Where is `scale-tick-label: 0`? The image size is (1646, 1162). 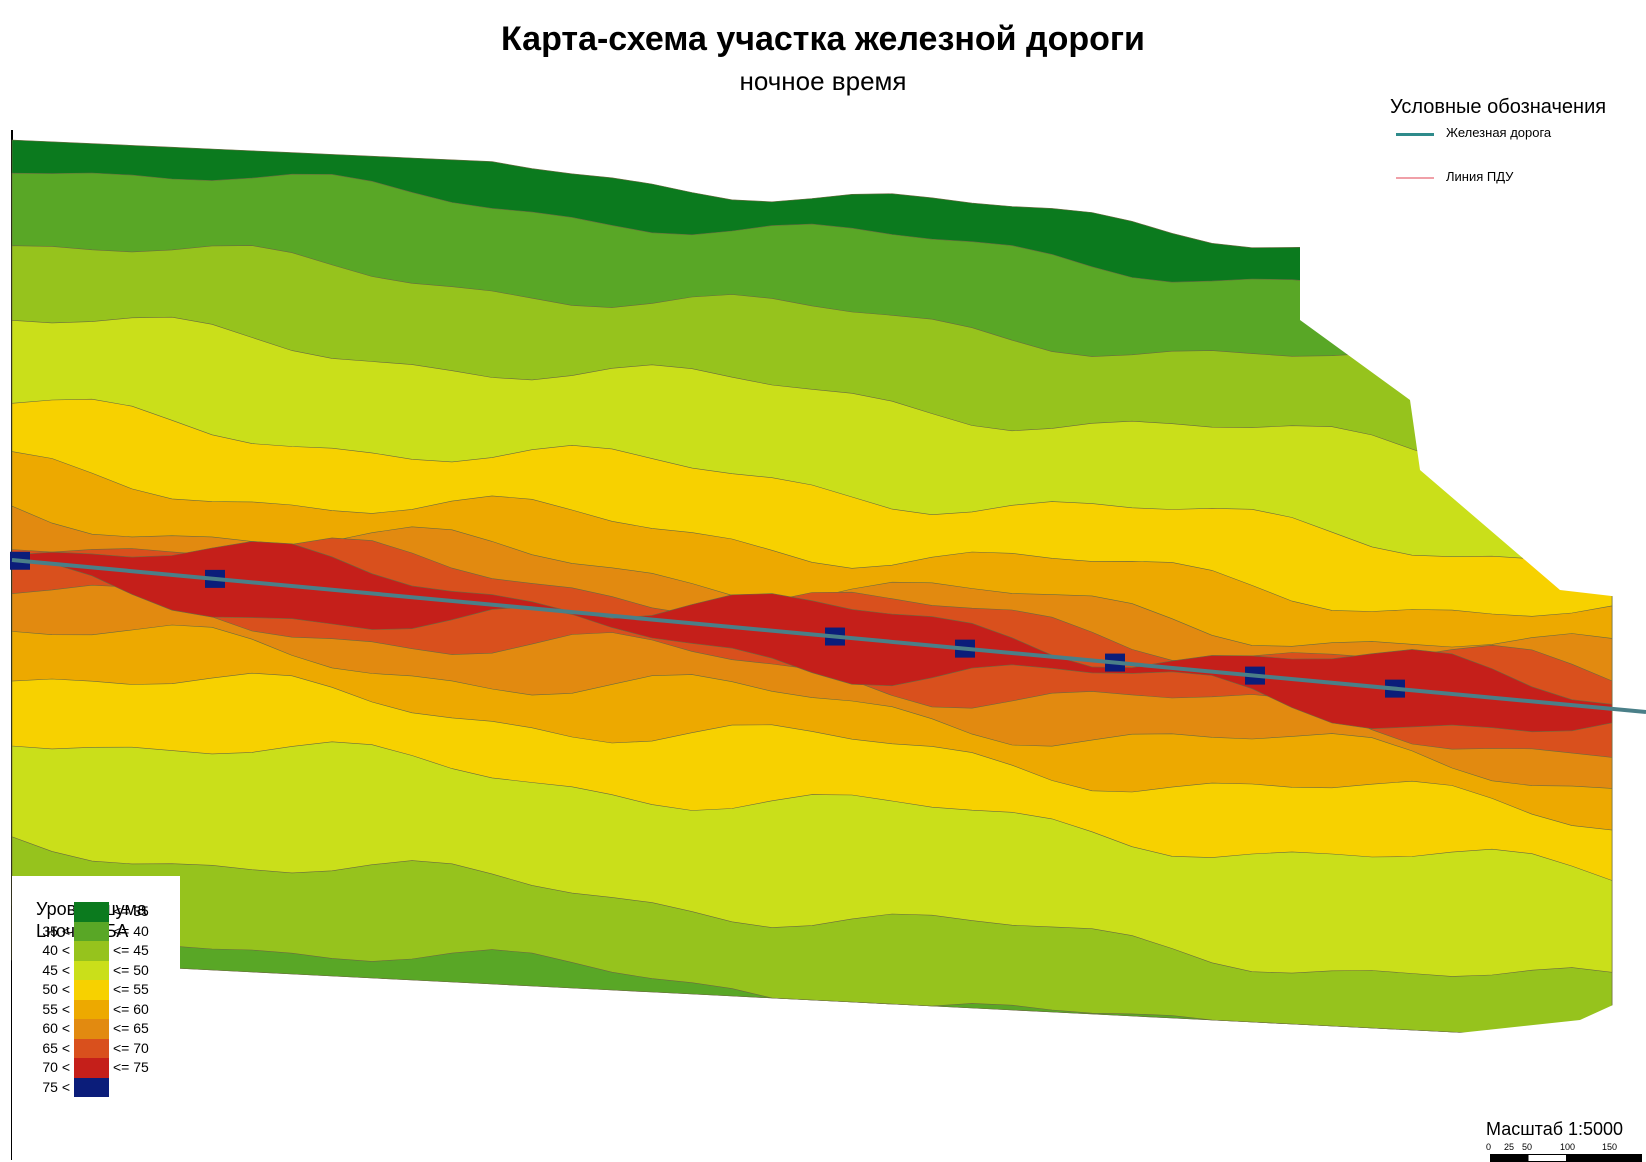 scale-tick-label: 0 is located at coordinates (1489, 1147).